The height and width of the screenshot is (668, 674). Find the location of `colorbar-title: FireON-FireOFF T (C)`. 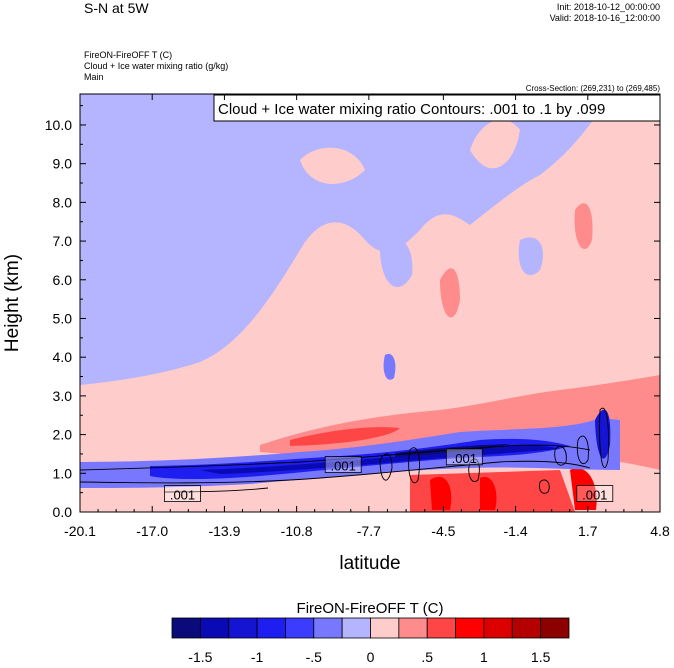

colorbar-title: FireON-FireOFF T (C) is located at coordinates (370, 608).